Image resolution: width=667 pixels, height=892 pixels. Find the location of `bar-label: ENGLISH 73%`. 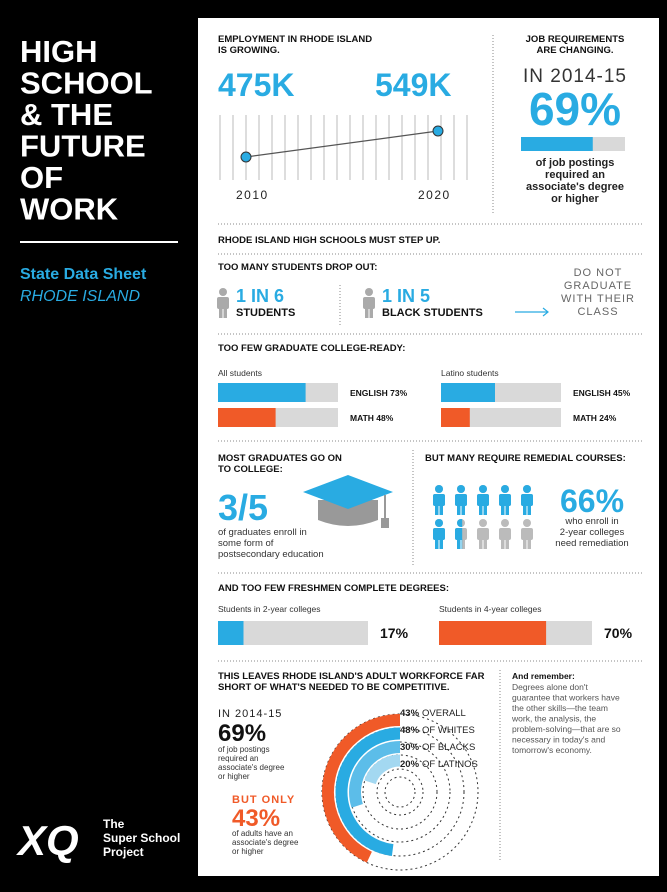

bar-label: ENGLISH 73% is located at coordinates (379, 393).